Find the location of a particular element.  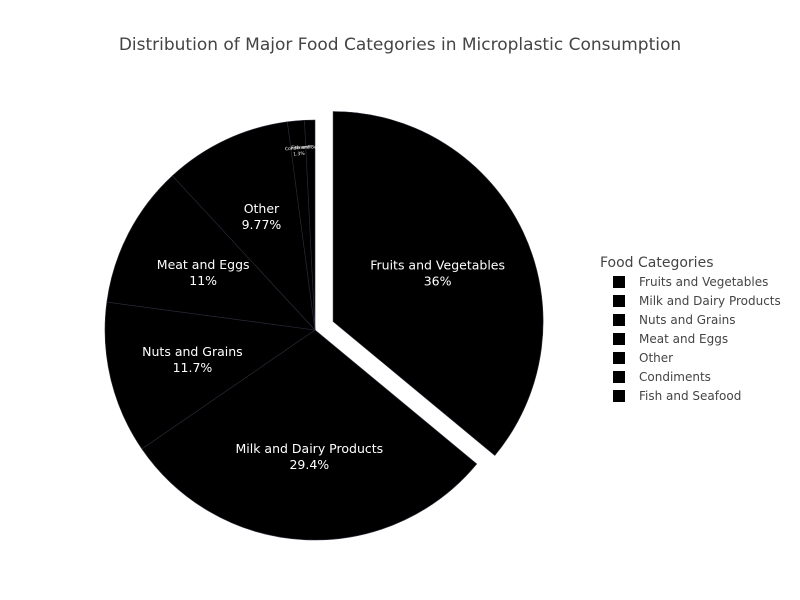

legend-swatch-nuts-and-grains is located at coordinates (619, 320).